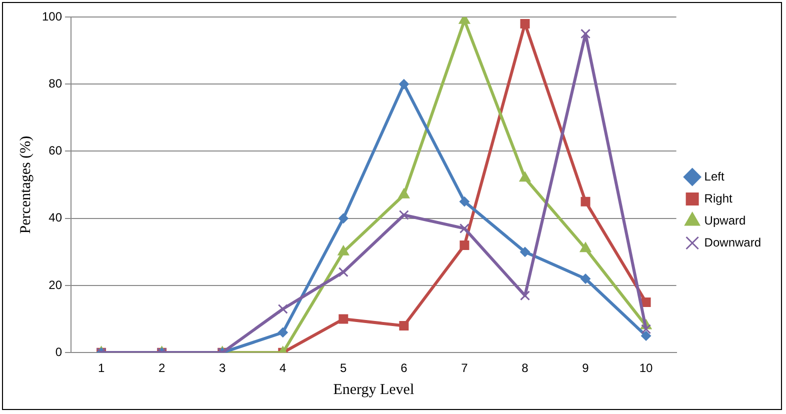 This screenshot has width=786, height=414. What do you see at coordinates (26, 185) in the screenshot?
I see `y-axis-title: Percentages (%)` at bounding box center [26, 185].